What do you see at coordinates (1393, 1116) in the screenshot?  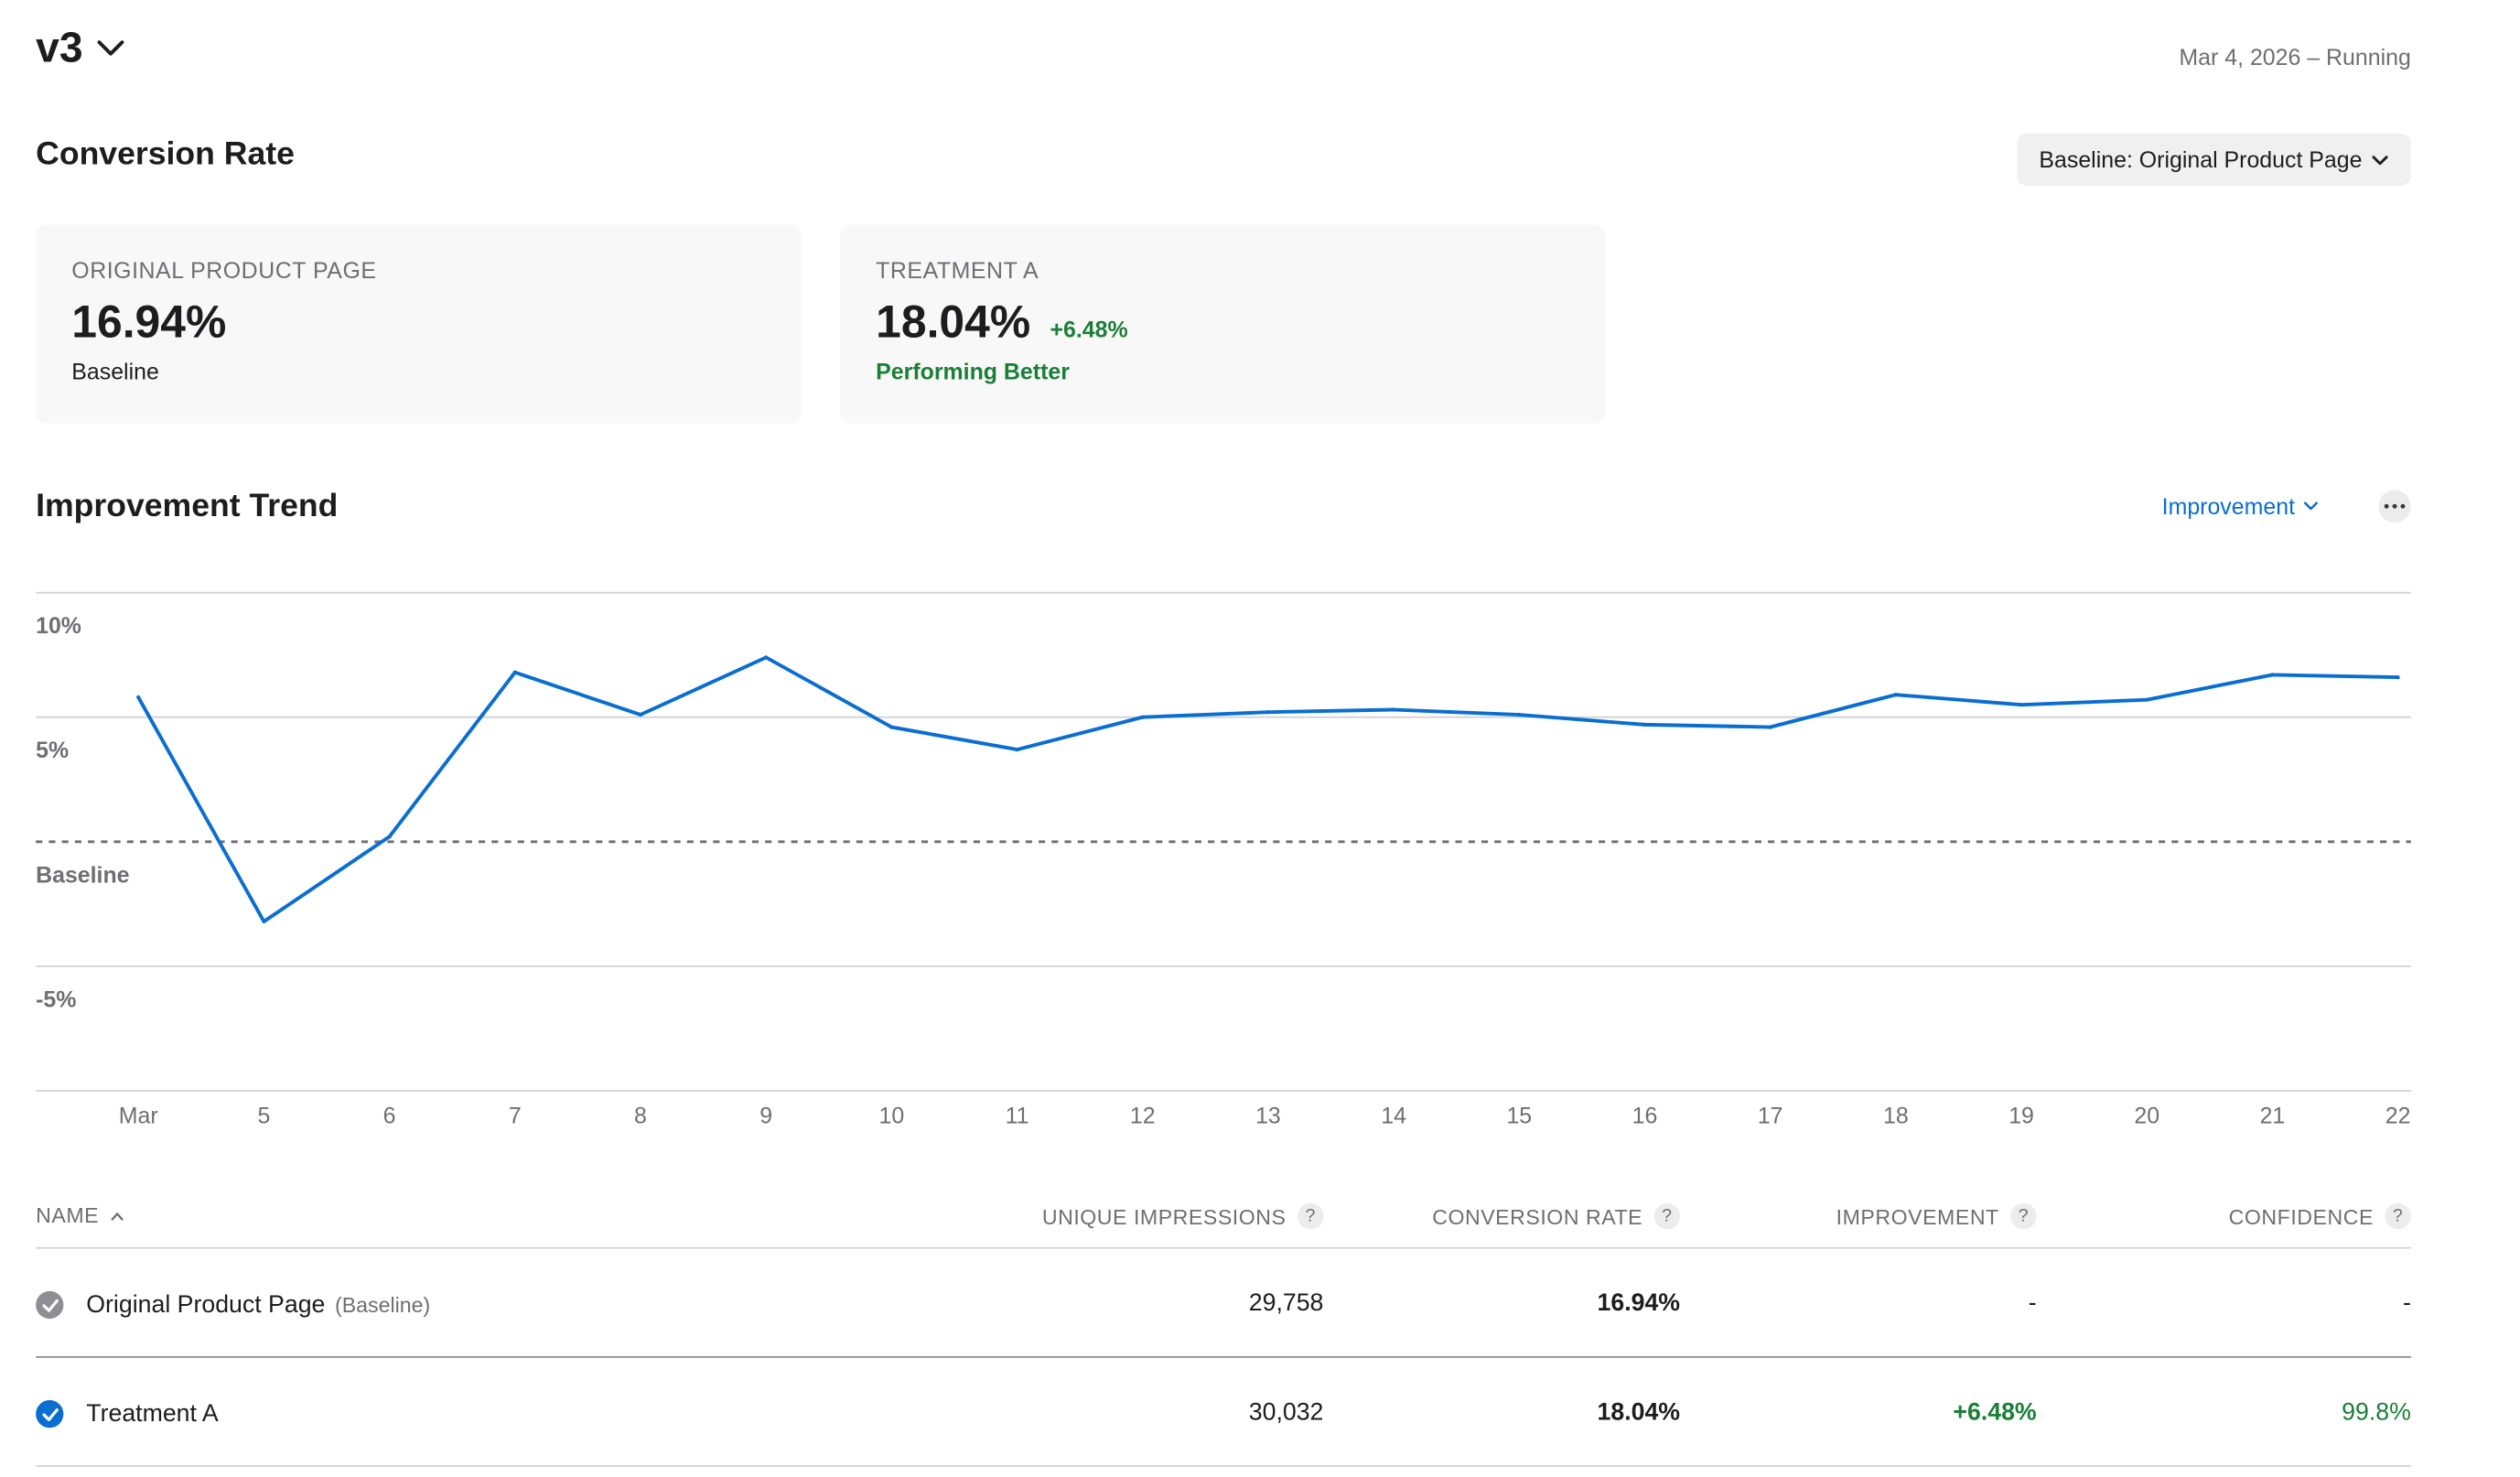 I see `x-tick-label: 14` at bounding box center [1393, 1116].